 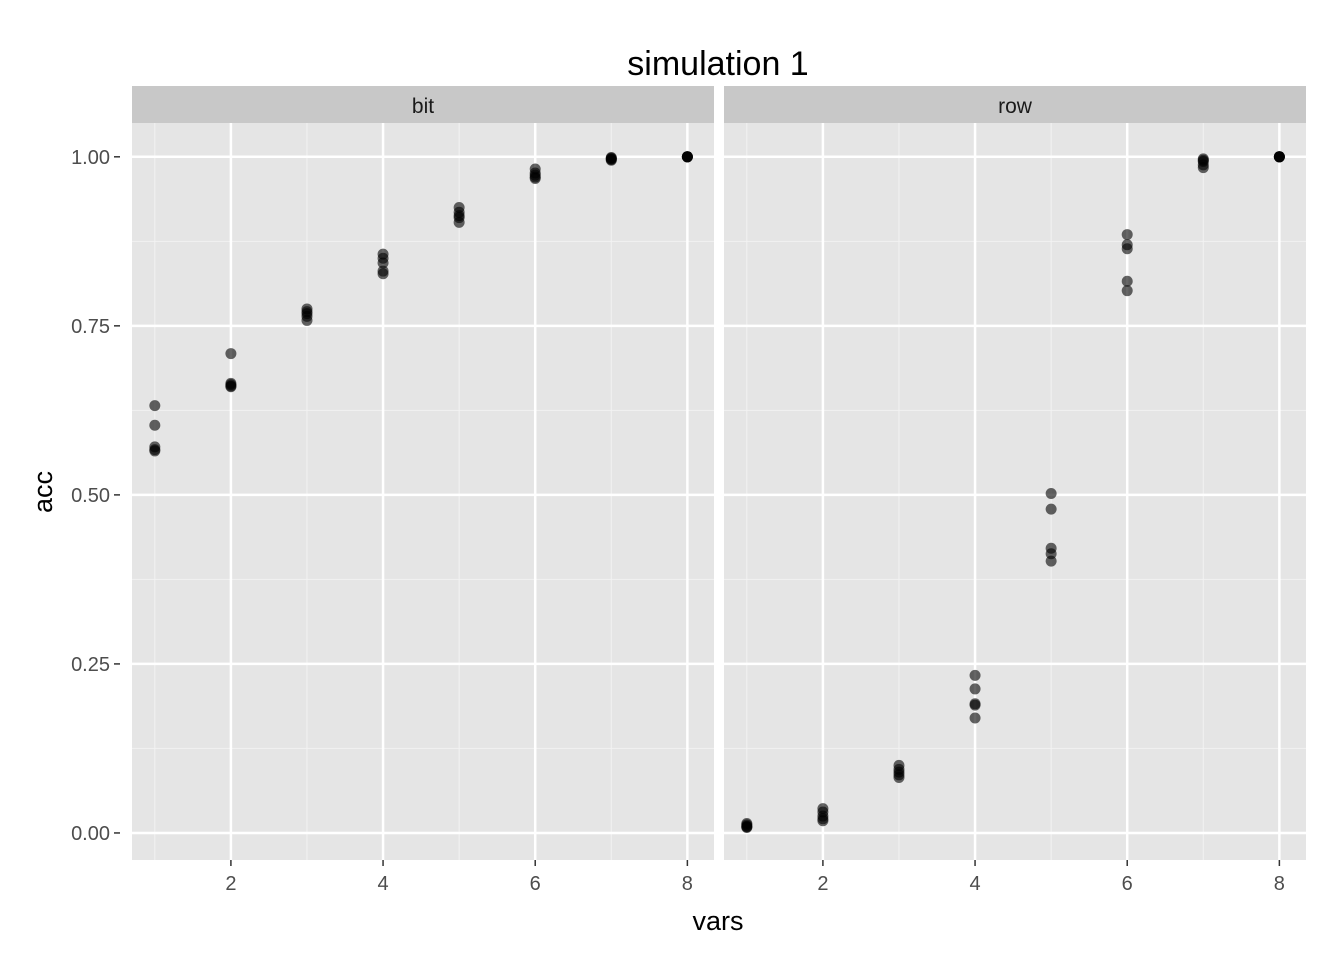 What do you see at coordinates (90, 834) in the screenshot?
I see `y-tick-label: 0.00` at bounding box center [90, 834].